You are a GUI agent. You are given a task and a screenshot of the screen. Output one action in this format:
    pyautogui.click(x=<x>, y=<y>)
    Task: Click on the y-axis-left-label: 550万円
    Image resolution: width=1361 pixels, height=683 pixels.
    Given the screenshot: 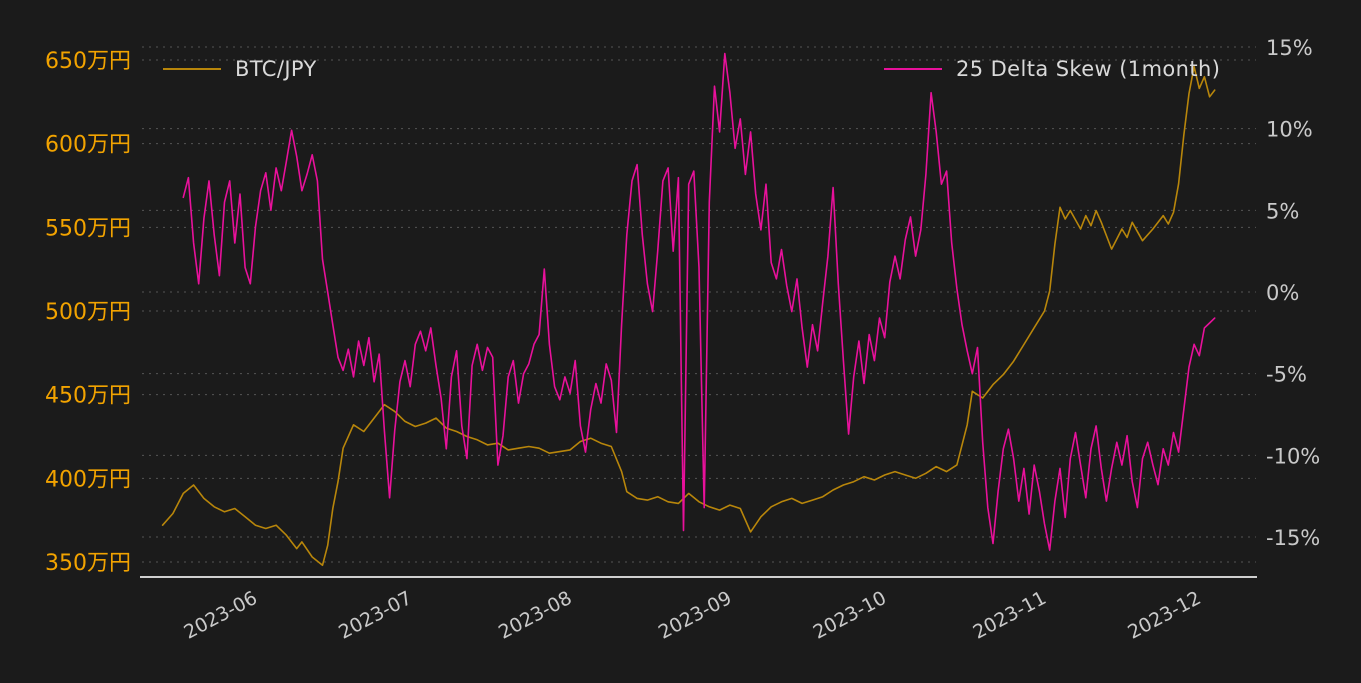 What is the action you would take?
    pyautogui.click(x=88, y=228)
    